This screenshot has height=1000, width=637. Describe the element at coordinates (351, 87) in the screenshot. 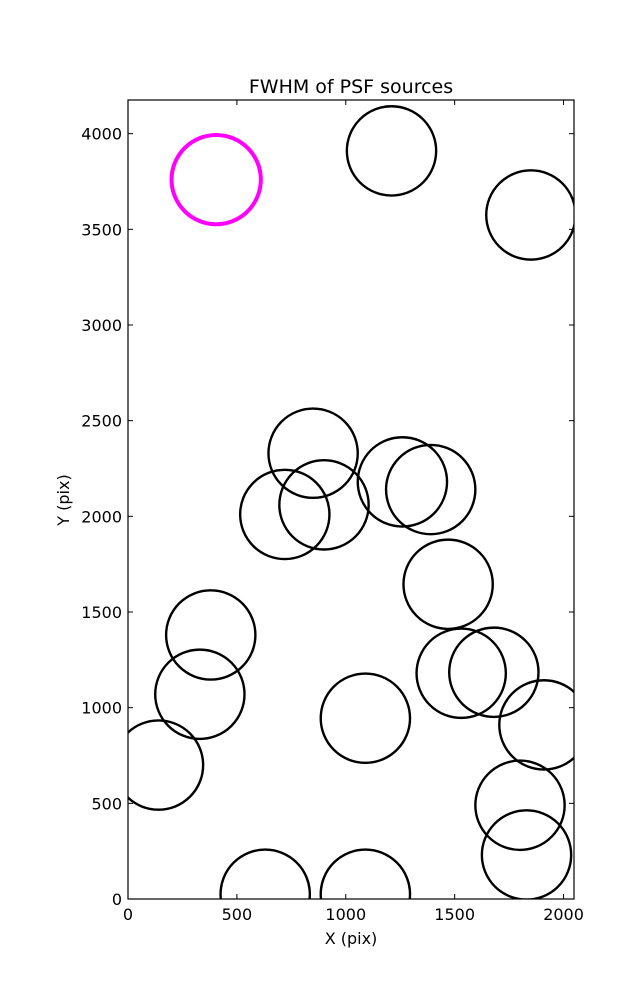

I see `chart-title: FWHM of PSF sources` at that location.